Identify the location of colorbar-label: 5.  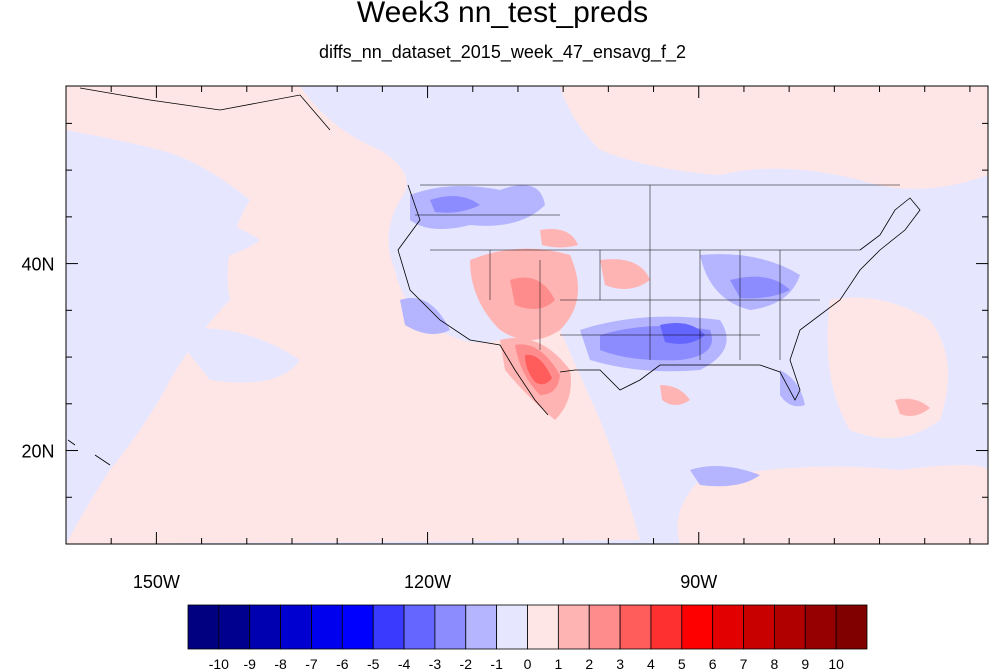
(682, 664).